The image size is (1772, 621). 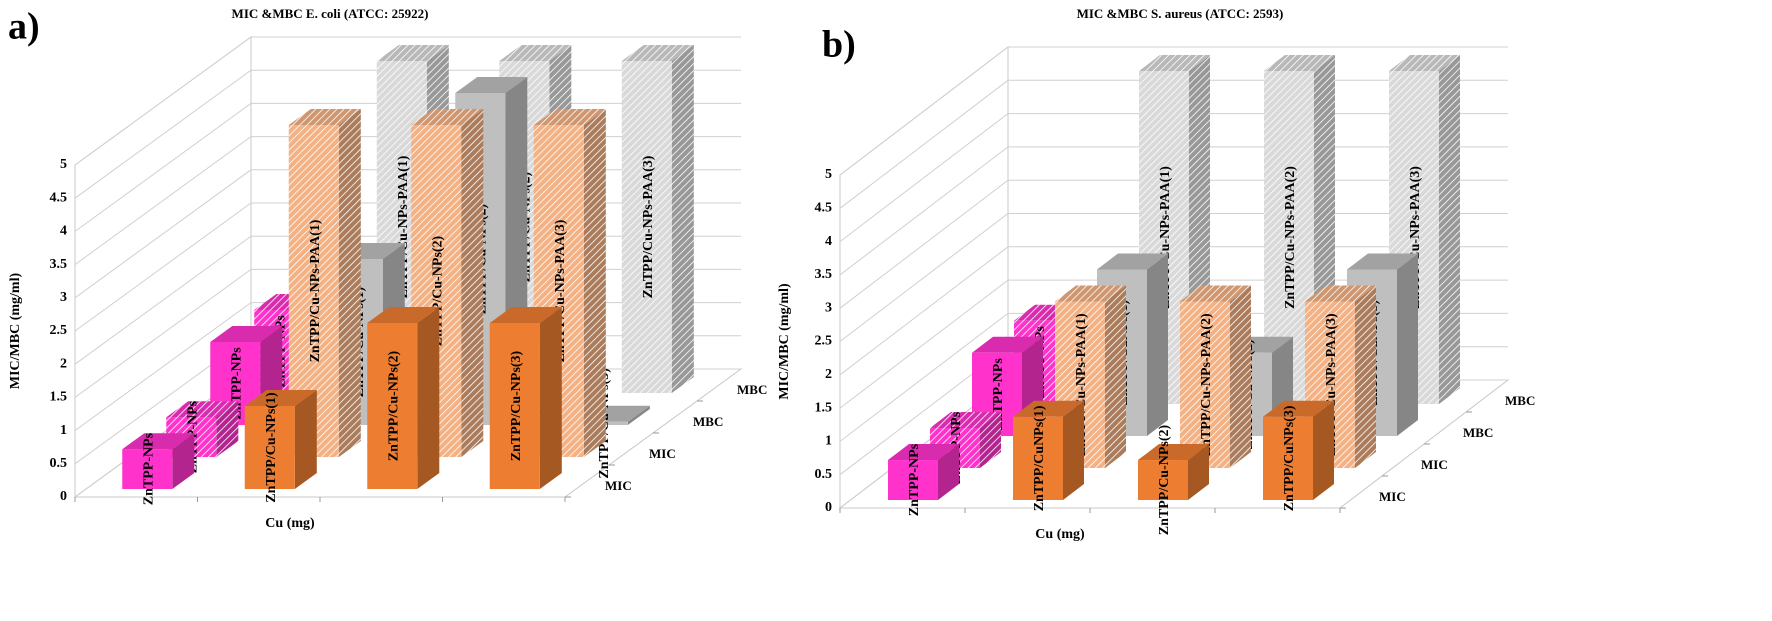 I want to click on panel-label: b), so click(x=839, y=45).